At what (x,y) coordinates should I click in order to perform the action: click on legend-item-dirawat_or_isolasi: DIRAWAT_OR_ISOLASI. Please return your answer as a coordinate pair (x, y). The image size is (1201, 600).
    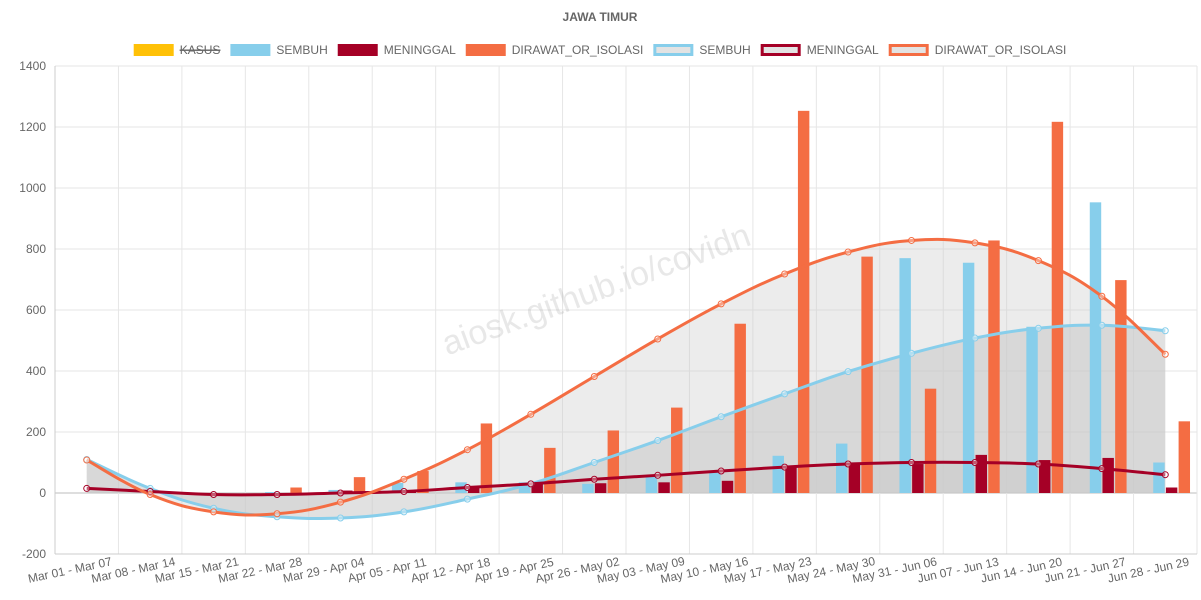
    Looking at the image, I should click on (554, 50).